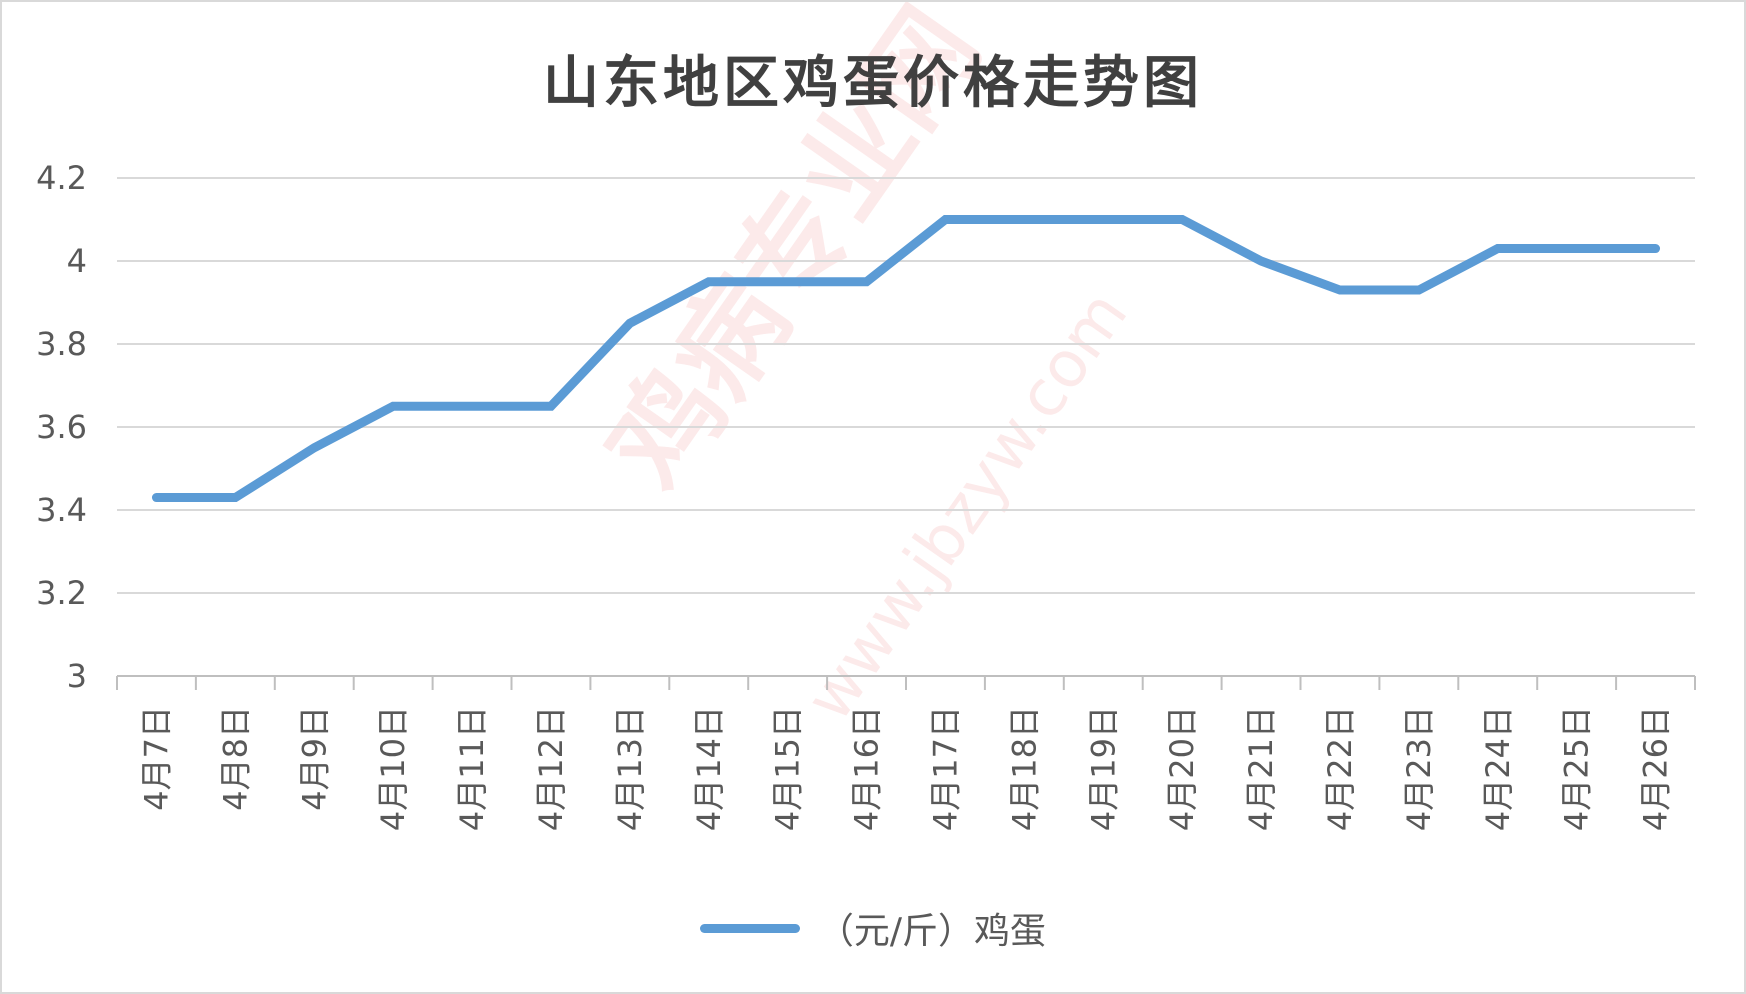 Image resolution: width=1746 pixels, height=994 pixels. What do you see at coordinates (749, 928) in the screenshot?
I see `legend-swatch` at bounding box center [749, 928].